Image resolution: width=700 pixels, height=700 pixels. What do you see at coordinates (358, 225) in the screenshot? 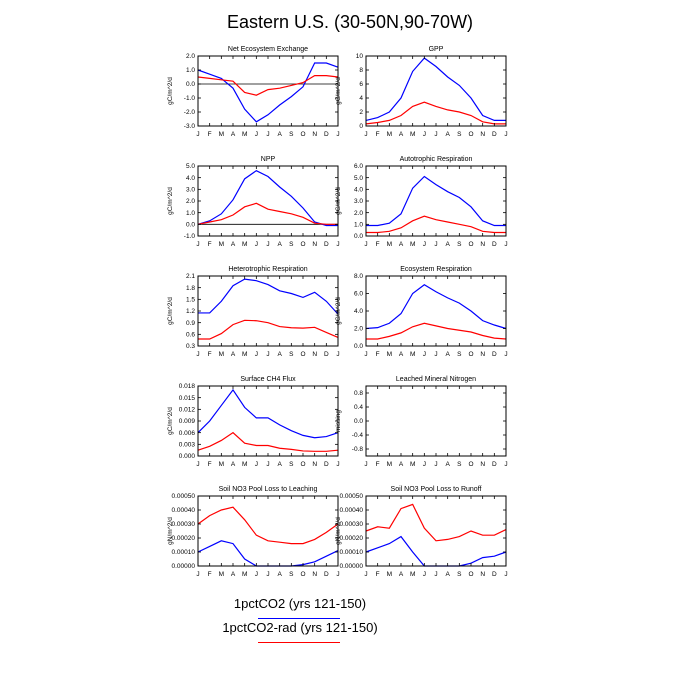
I see `y-tick-label: 1.0` at bounding box center [358, 225].